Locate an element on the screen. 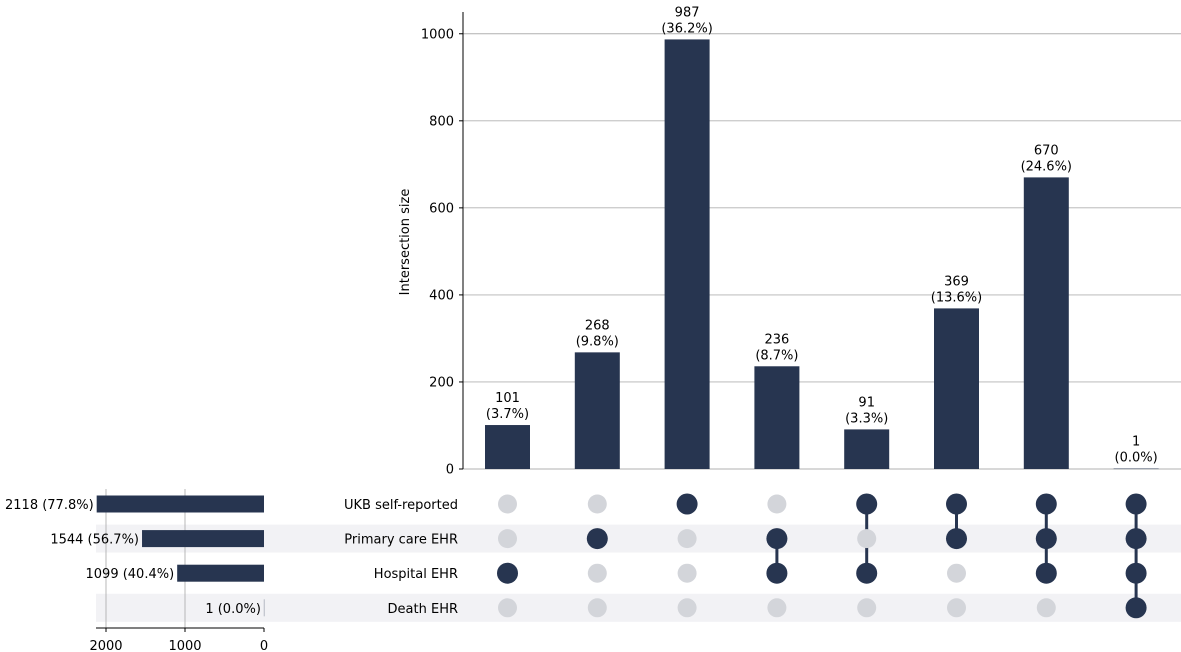 The width and height of the screenshot is (1181, 652). bar-value-label: 236 is located at coordinates (776, 339).